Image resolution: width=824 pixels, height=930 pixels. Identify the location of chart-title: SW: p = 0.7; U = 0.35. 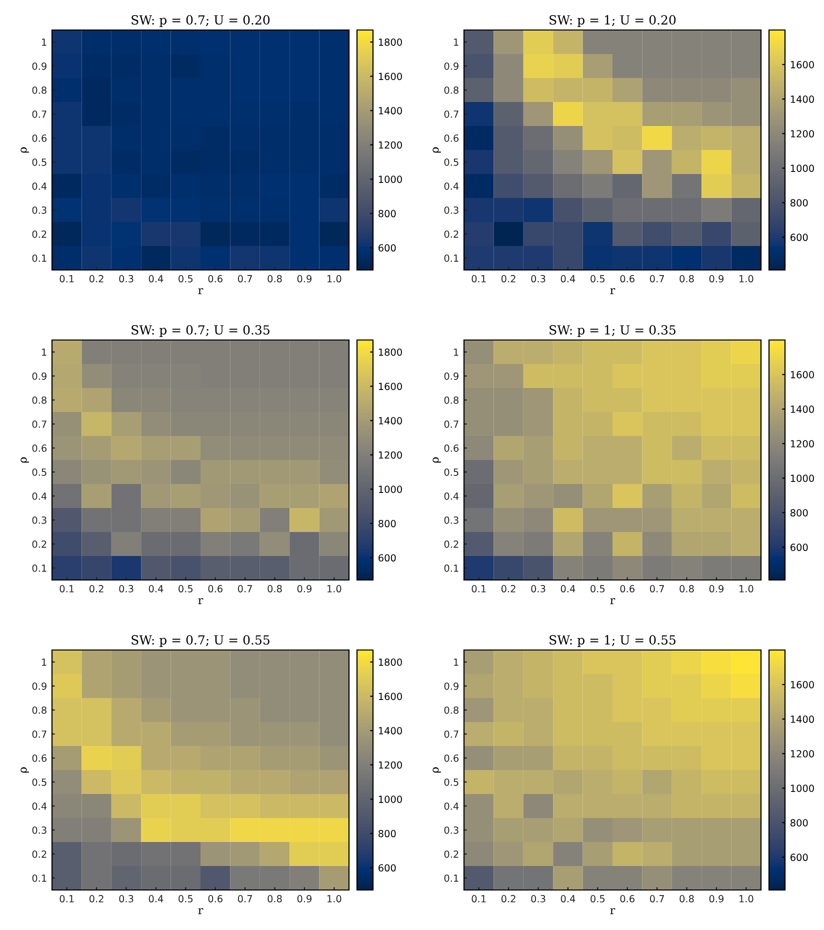
(201, 331).